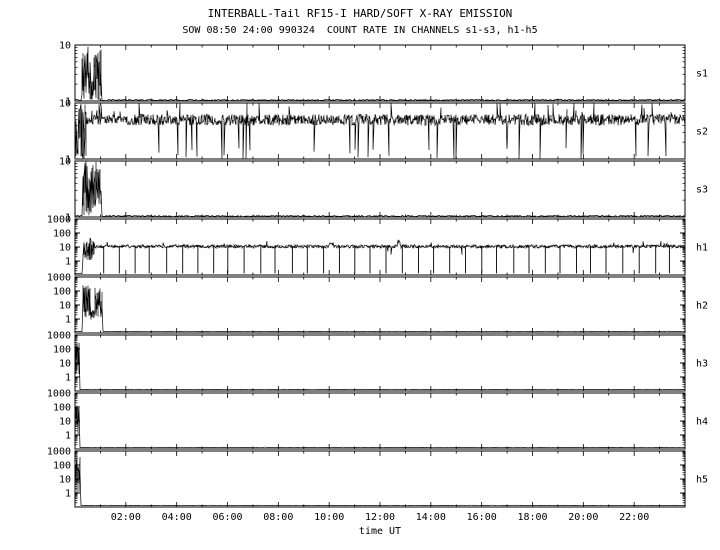 The width and height of the screenshot is (720, 550). What do you see at coordinates (702, 422) in the screenshot?
I see `panel-label-h4: h4` at bounding box center [702, 422].